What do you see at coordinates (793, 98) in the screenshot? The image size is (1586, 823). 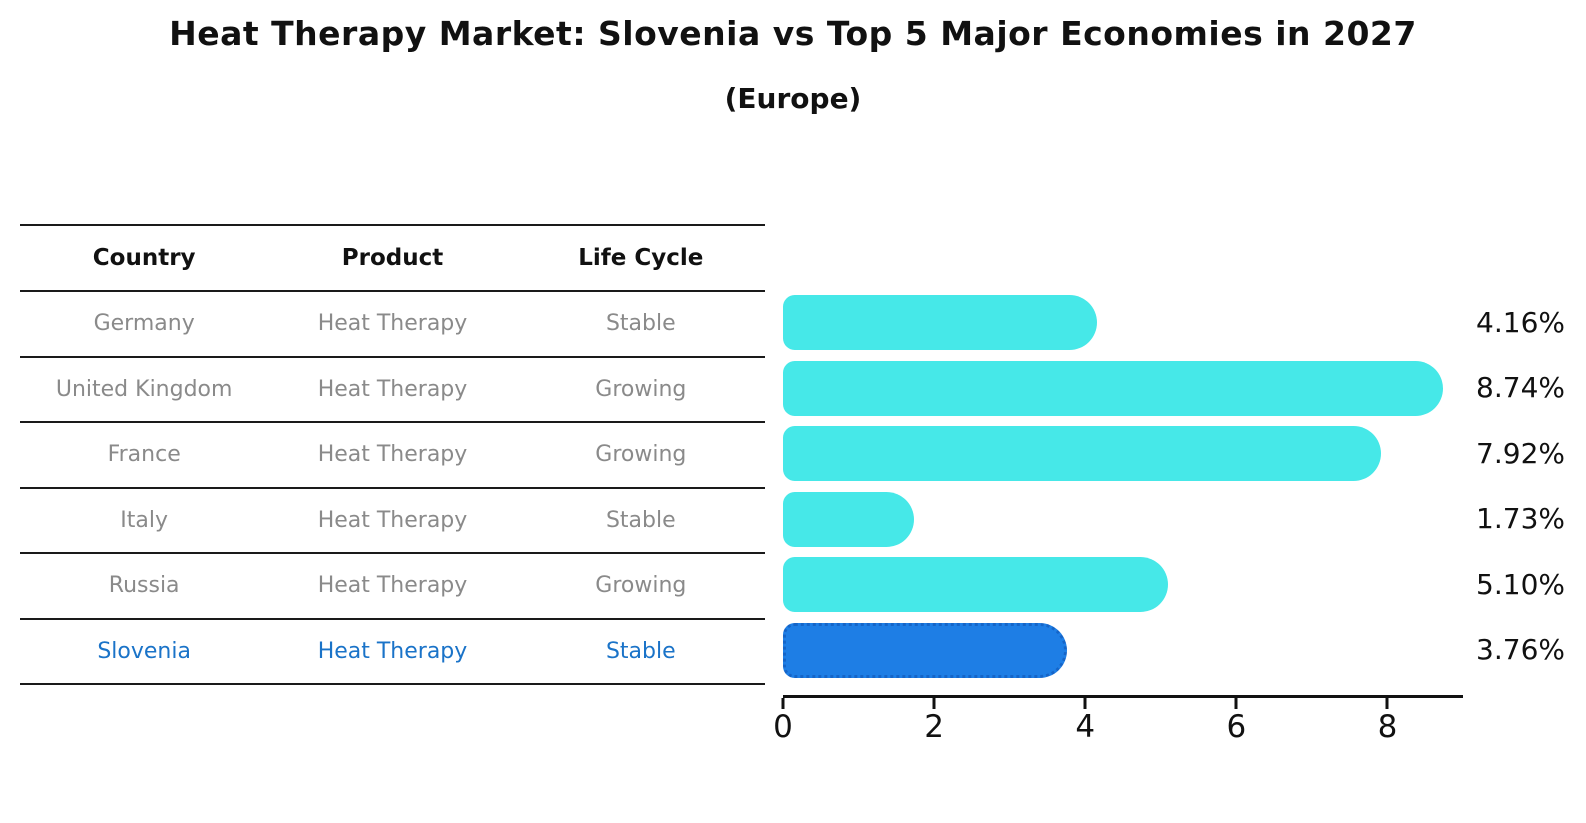 I see `chart-subtitle: (Europe)` at bounding box center [793, 98].